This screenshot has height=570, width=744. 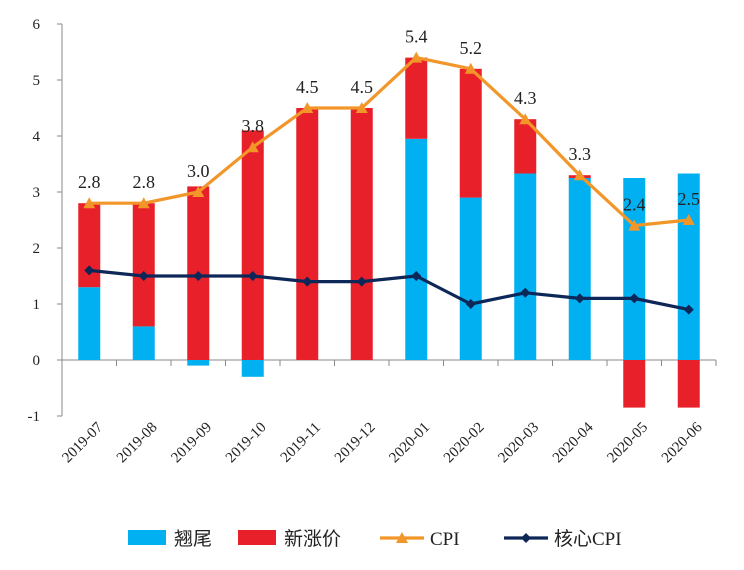 What do you see at coordinates (445, 539) in the screenshot?
I see `legend-label-cpi: CPI` at bounding box center [445, 539].